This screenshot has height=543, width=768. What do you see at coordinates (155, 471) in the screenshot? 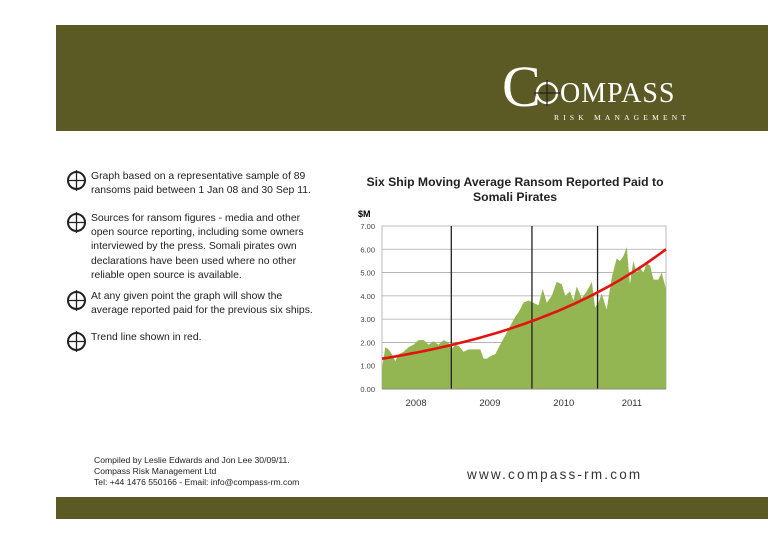
I see `credits-line: Compass Risk Management Ltd` at bounding box center [155, 471].